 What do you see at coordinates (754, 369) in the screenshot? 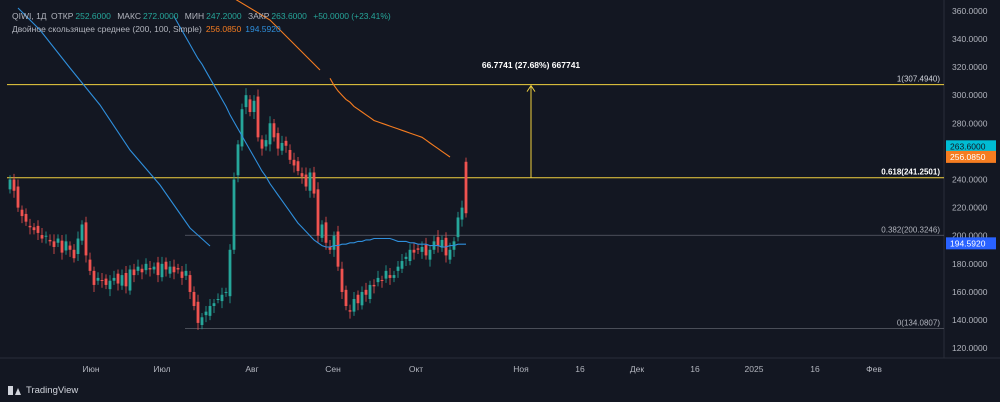
I see `x-tick-label: 2025` at bounding box center [754, 369].